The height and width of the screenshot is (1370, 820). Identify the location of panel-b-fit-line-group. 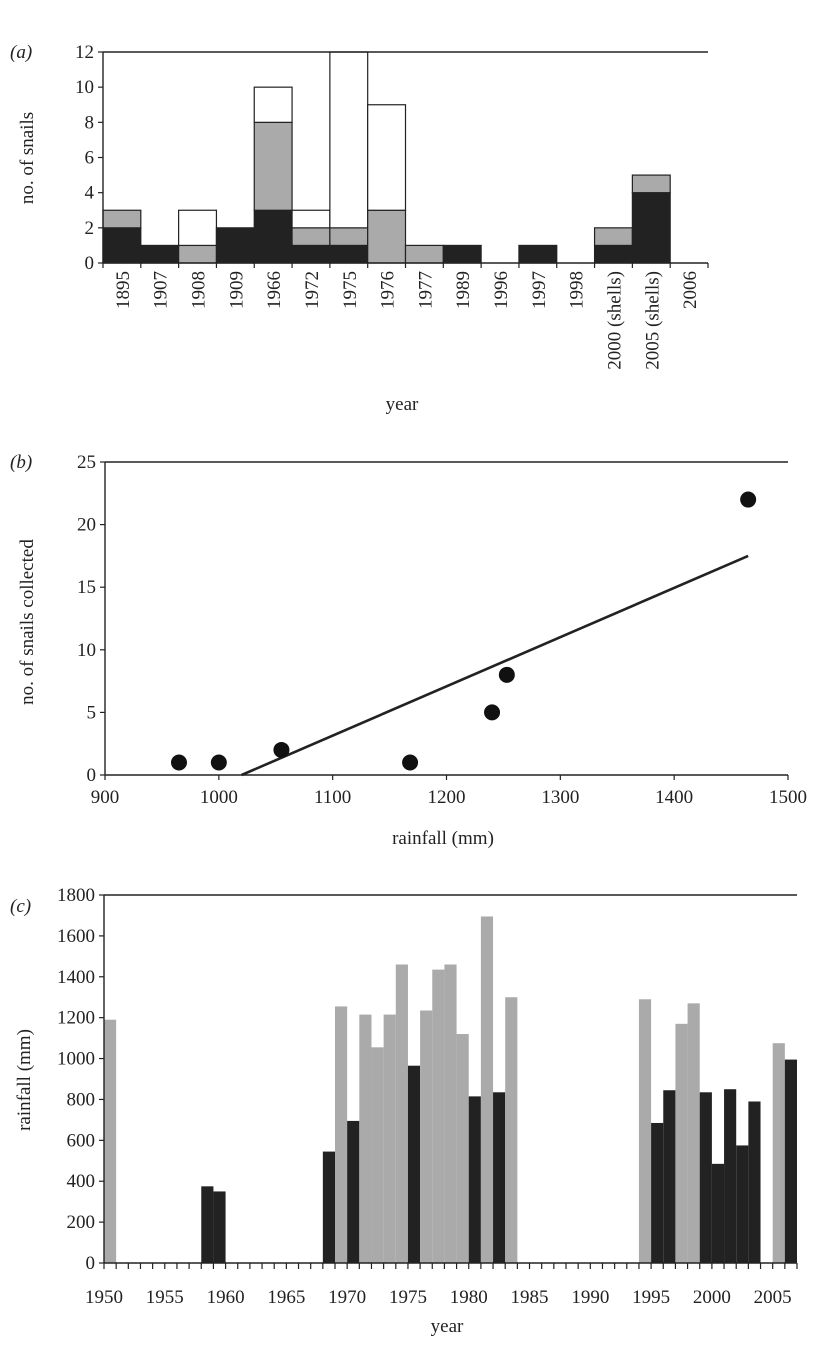
(495, 665).